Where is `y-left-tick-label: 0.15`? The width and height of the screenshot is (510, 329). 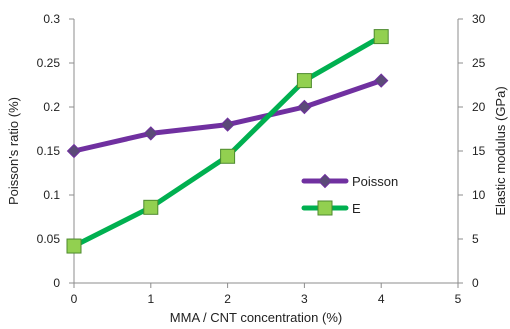 y-left-tick-label: 0.15 is located at coordinates (49, 151).